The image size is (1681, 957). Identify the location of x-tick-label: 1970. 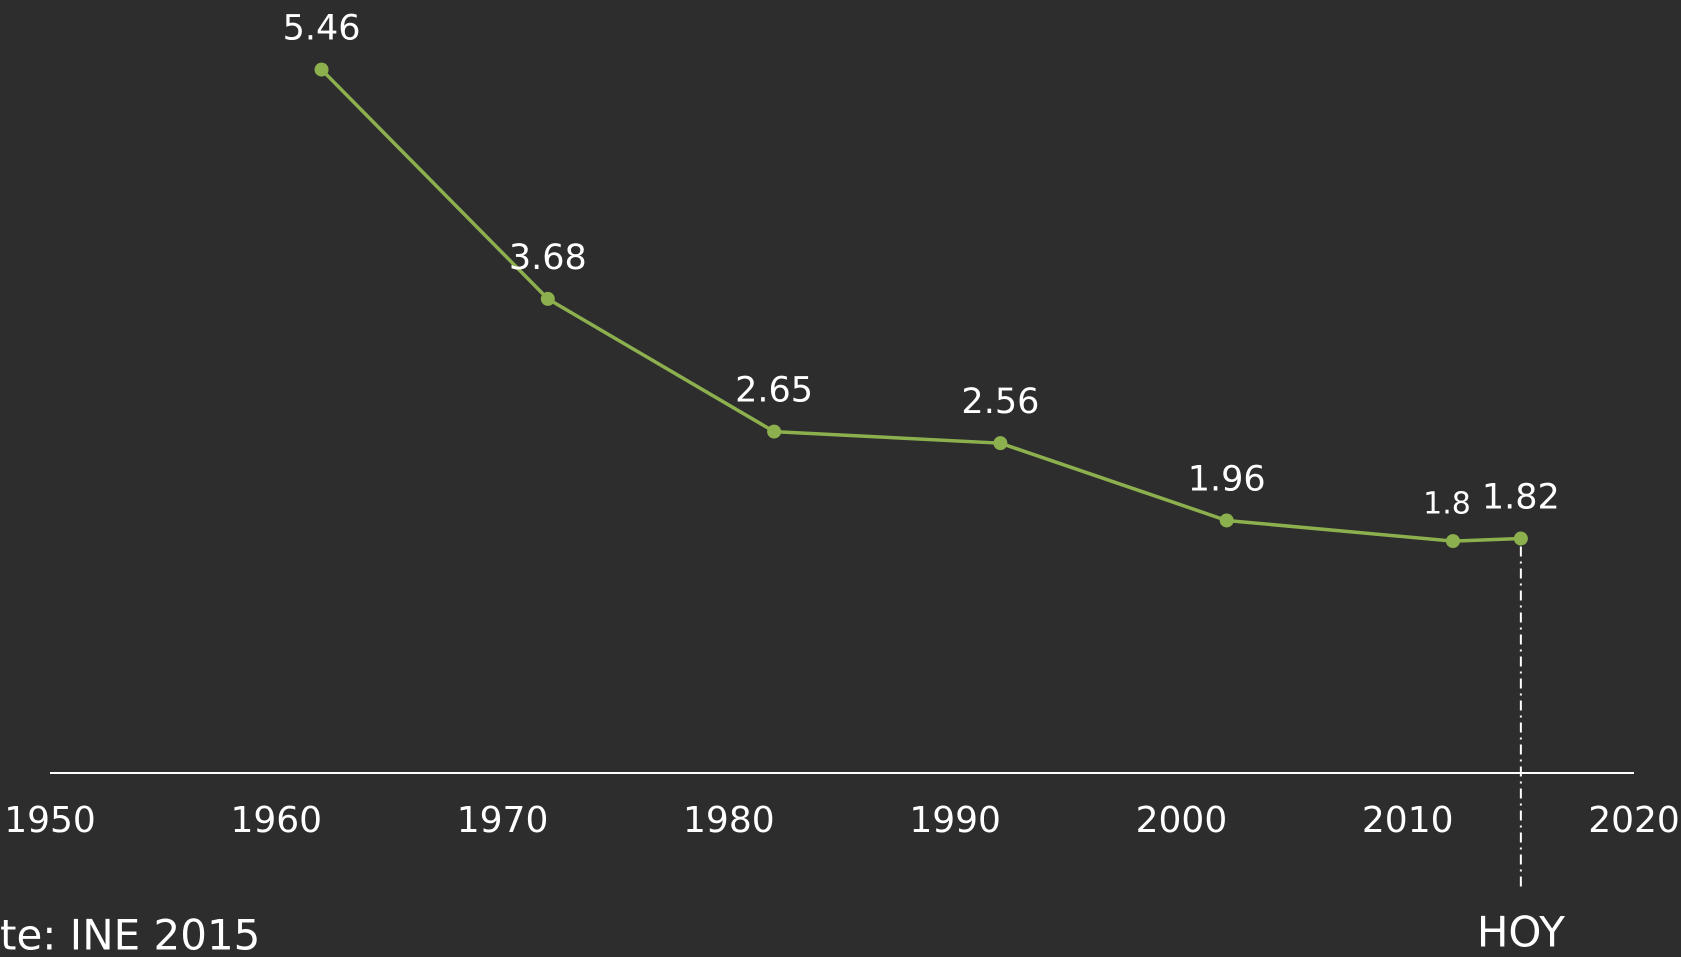
(503, 820).